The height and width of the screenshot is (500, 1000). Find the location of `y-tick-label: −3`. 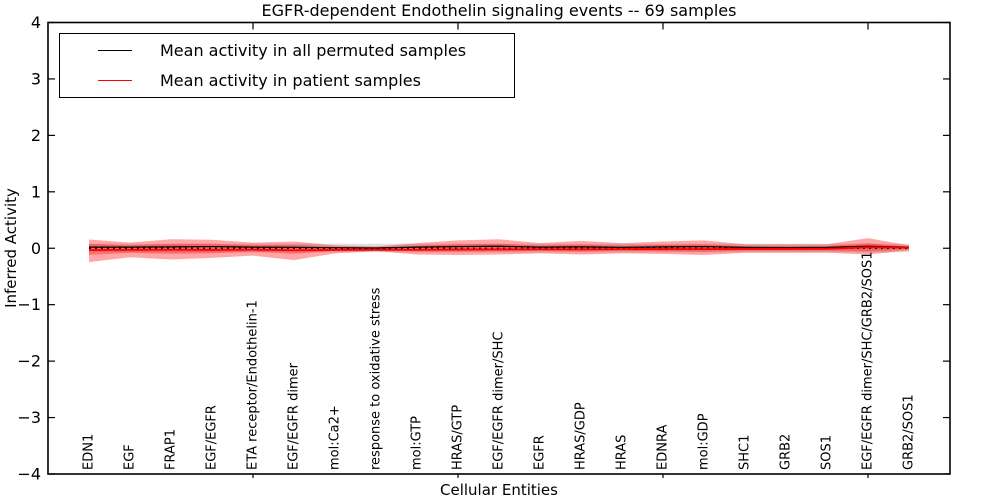

y-tick-label: −3 is located at coordinates (29, 417).